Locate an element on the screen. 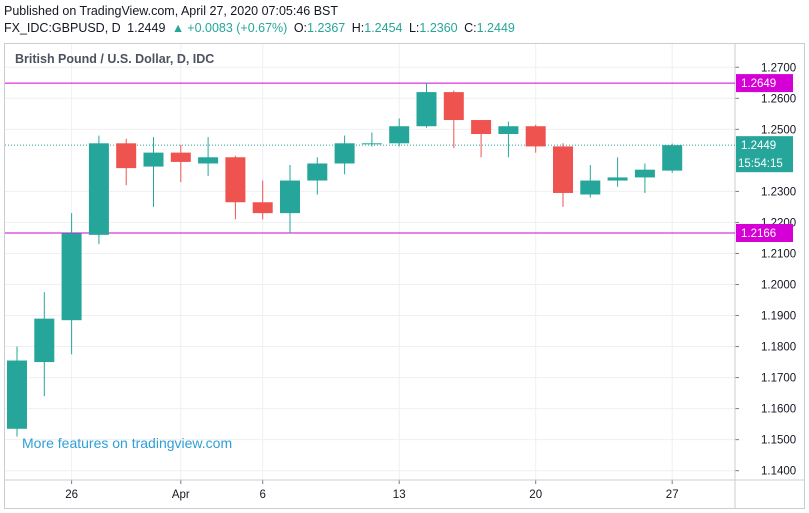  y-tick-label: 1.2500 is located at coordinates (778, 130).